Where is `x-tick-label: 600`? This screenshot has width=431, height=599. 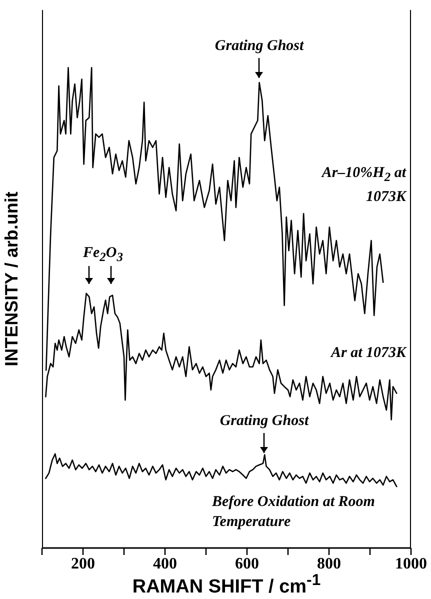 x-tick-label: 600 is located at coordinates (247, 563).